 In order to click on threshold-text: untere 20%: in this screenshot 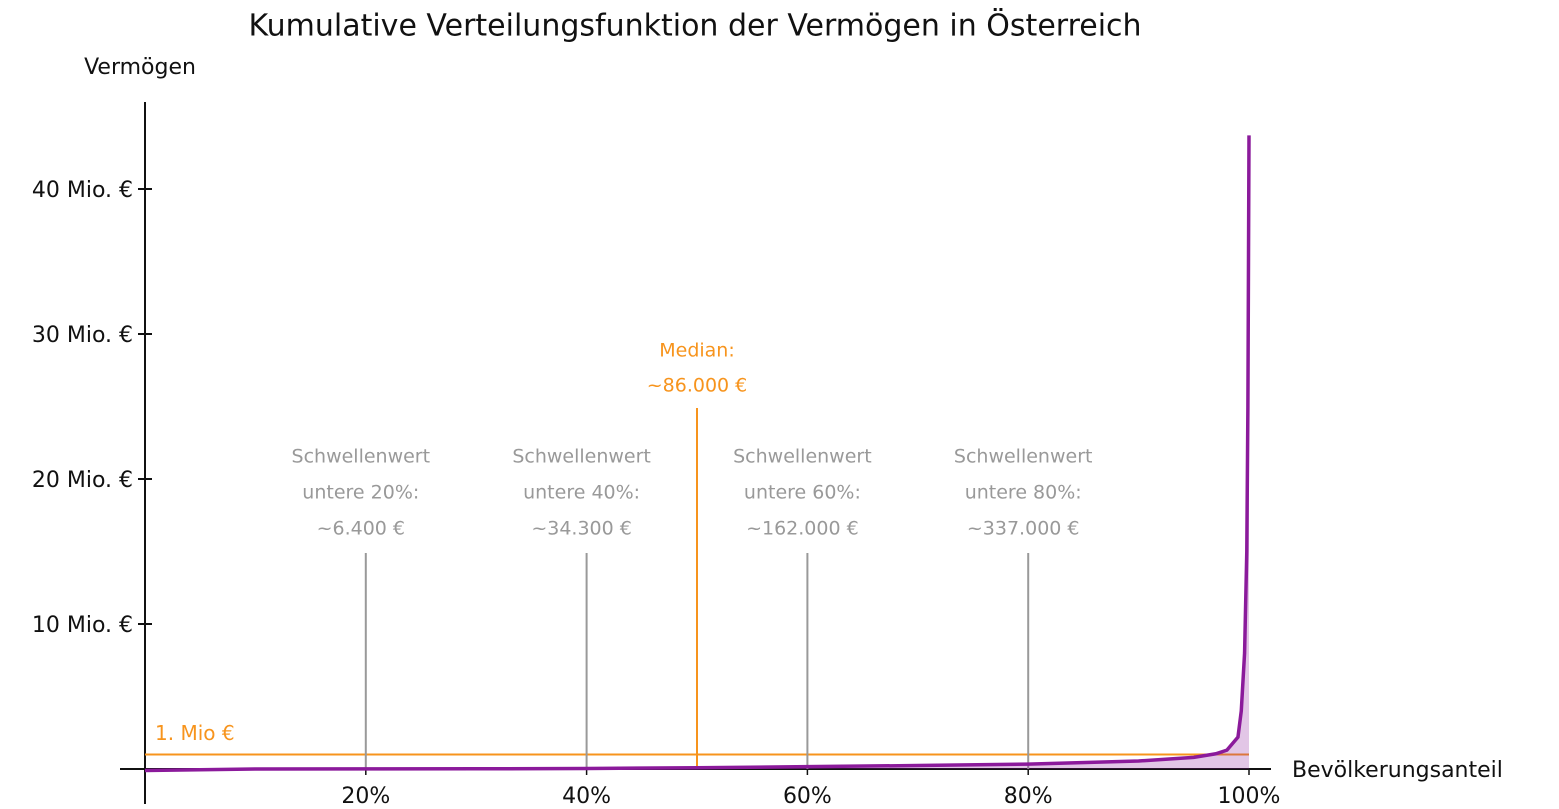, I will do `click(360, 493)`.